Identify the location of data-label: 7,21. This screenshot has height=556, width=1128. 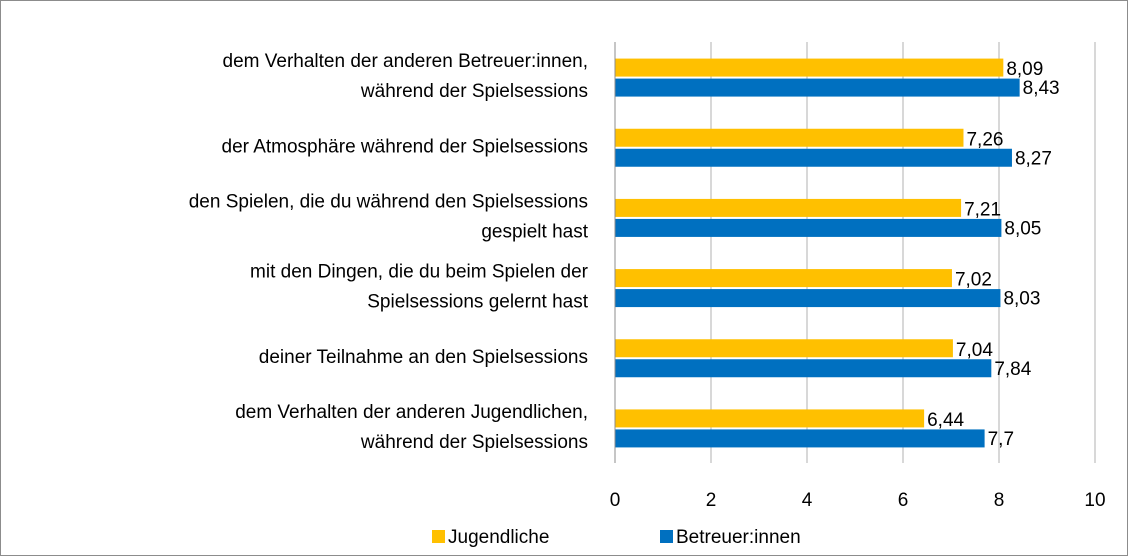
(982, 209).